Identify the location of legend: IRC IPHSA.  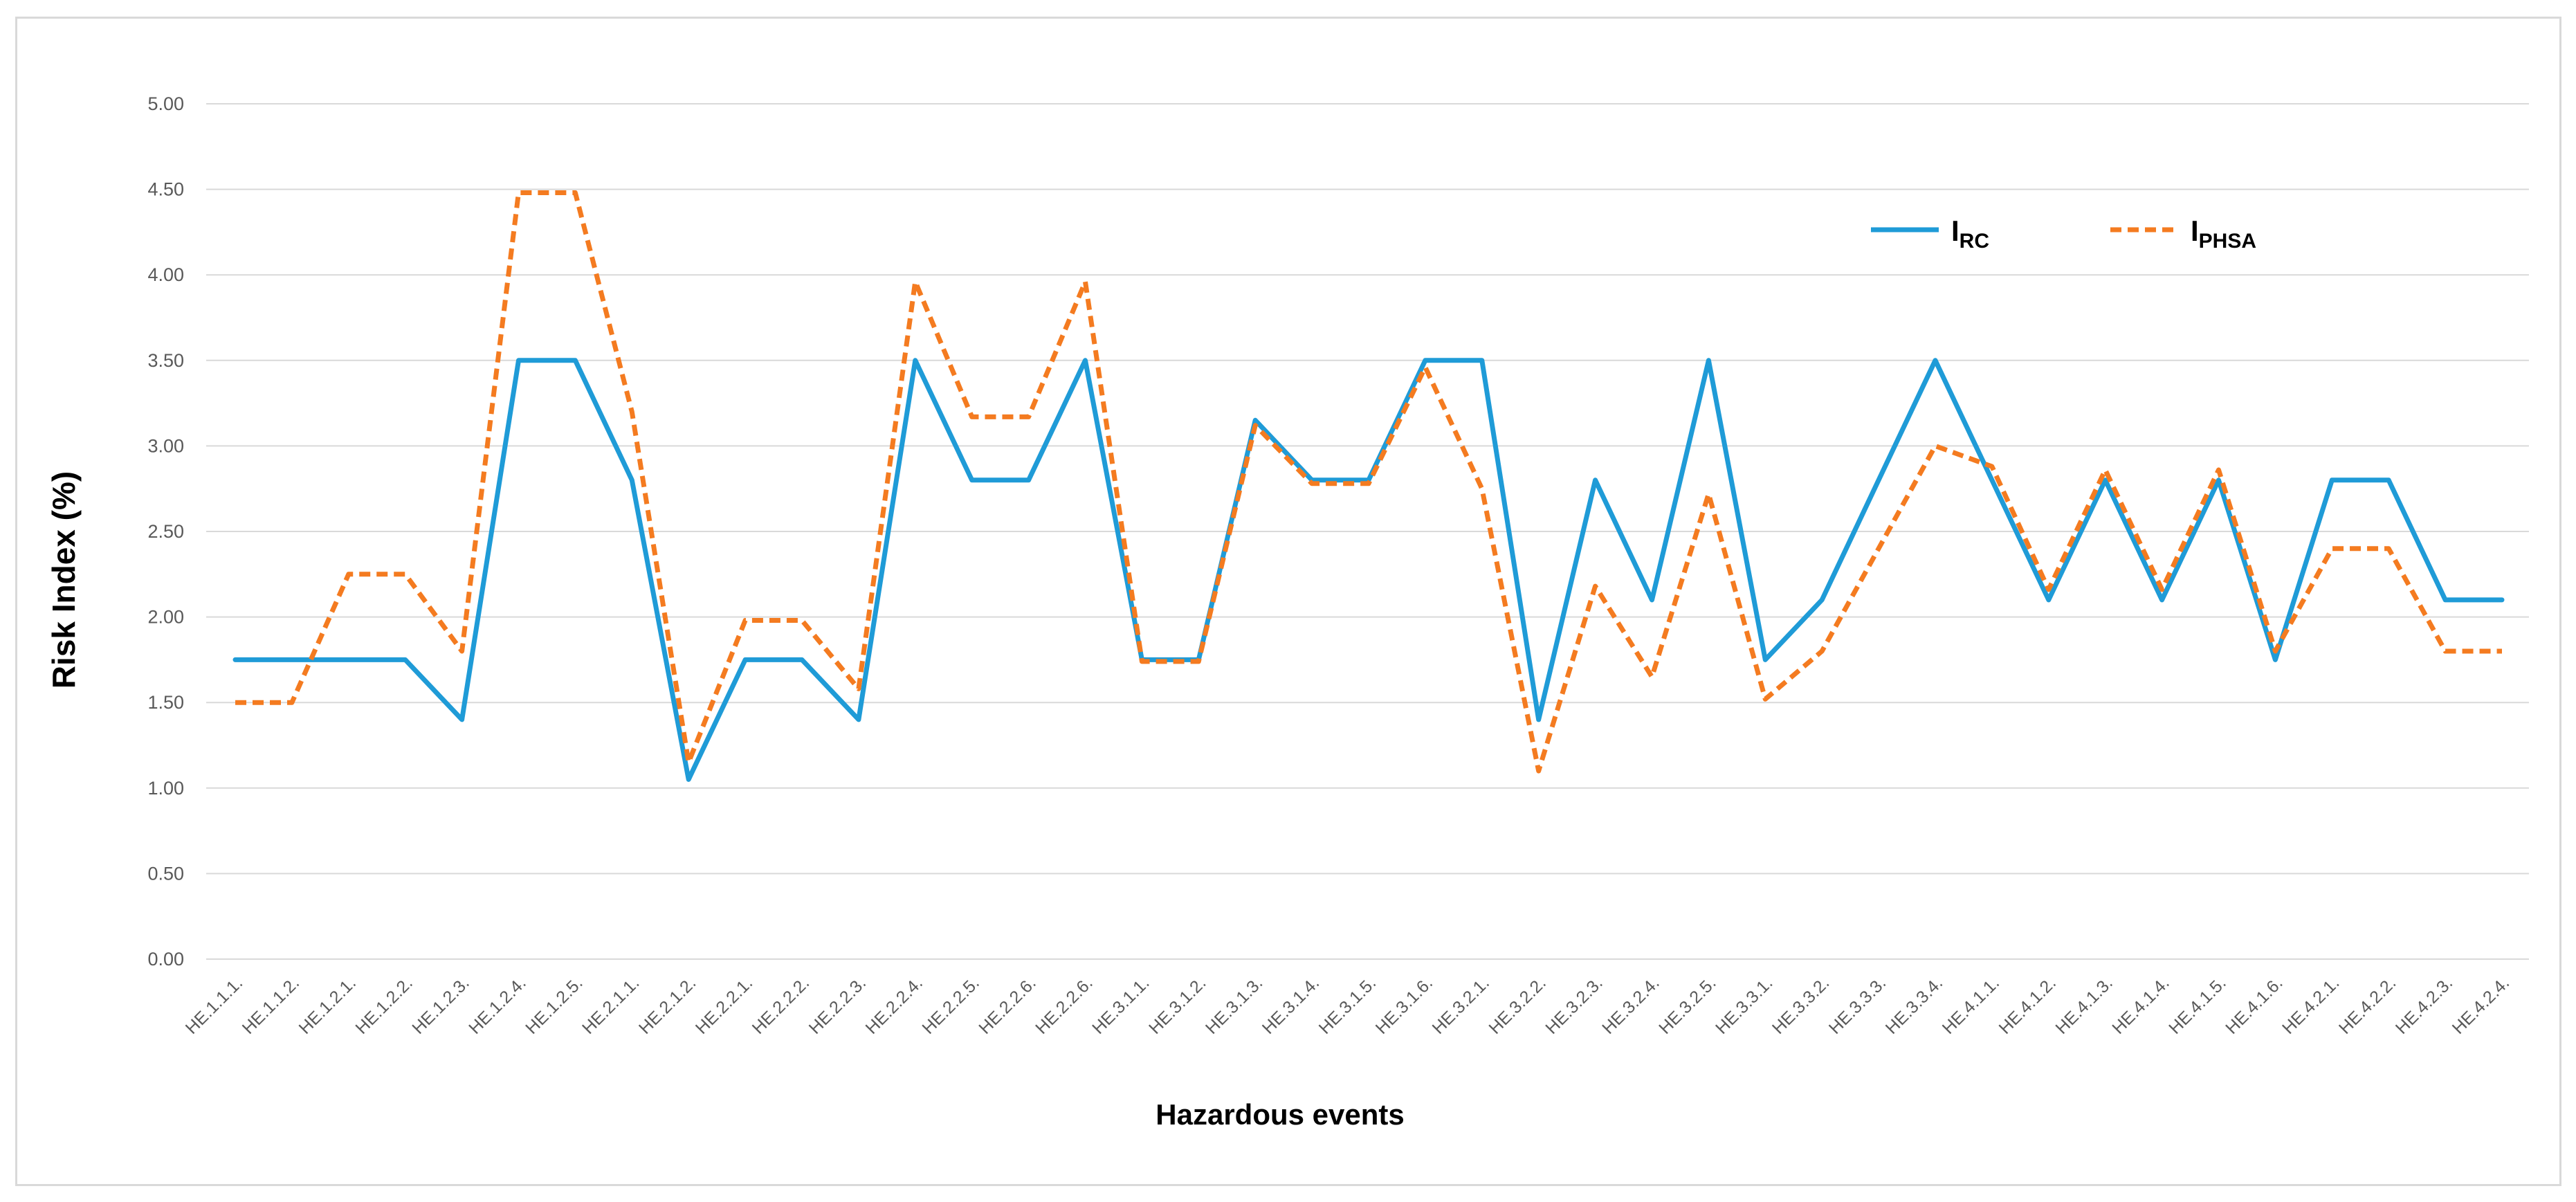
(2064, 234).